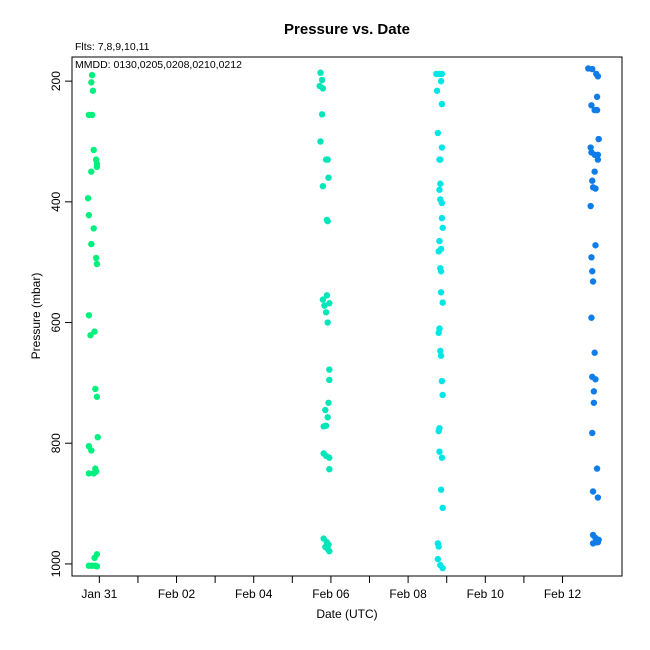 The width and height of the screenshot is (650, 650). I want to click on y-tick-label: 400, so click(56, 202).